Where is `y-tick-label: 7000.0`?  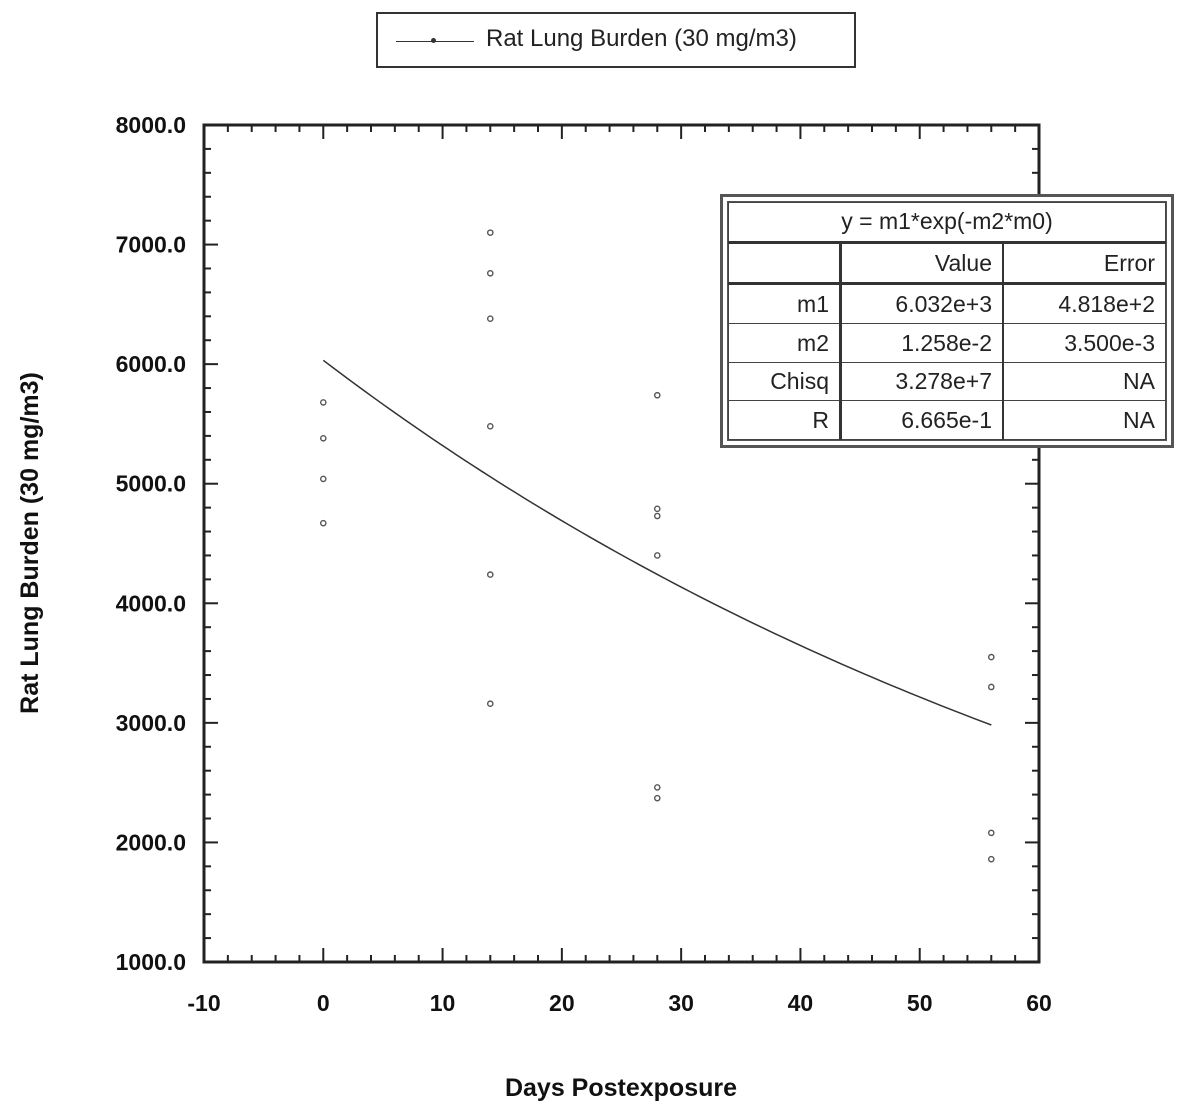
y-tick-label: 7000.0 is located at coordinates (151, 245).